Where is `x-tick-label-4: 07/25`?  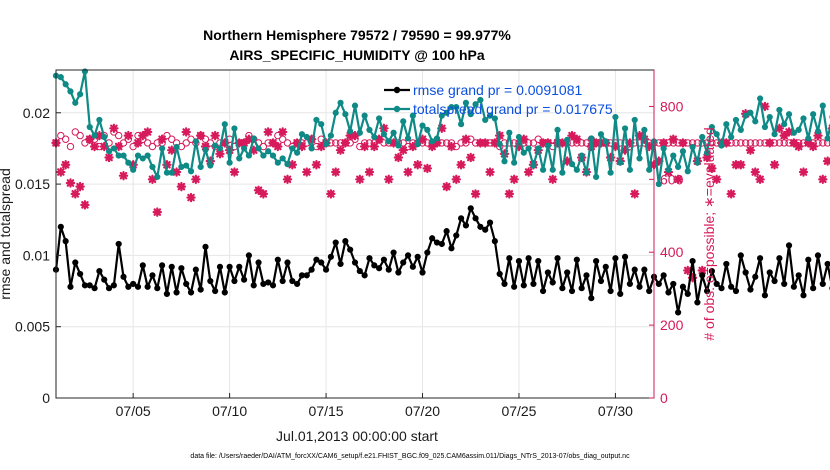 x-tick-label-4: 07/25 is located at coordinates (518, 411).